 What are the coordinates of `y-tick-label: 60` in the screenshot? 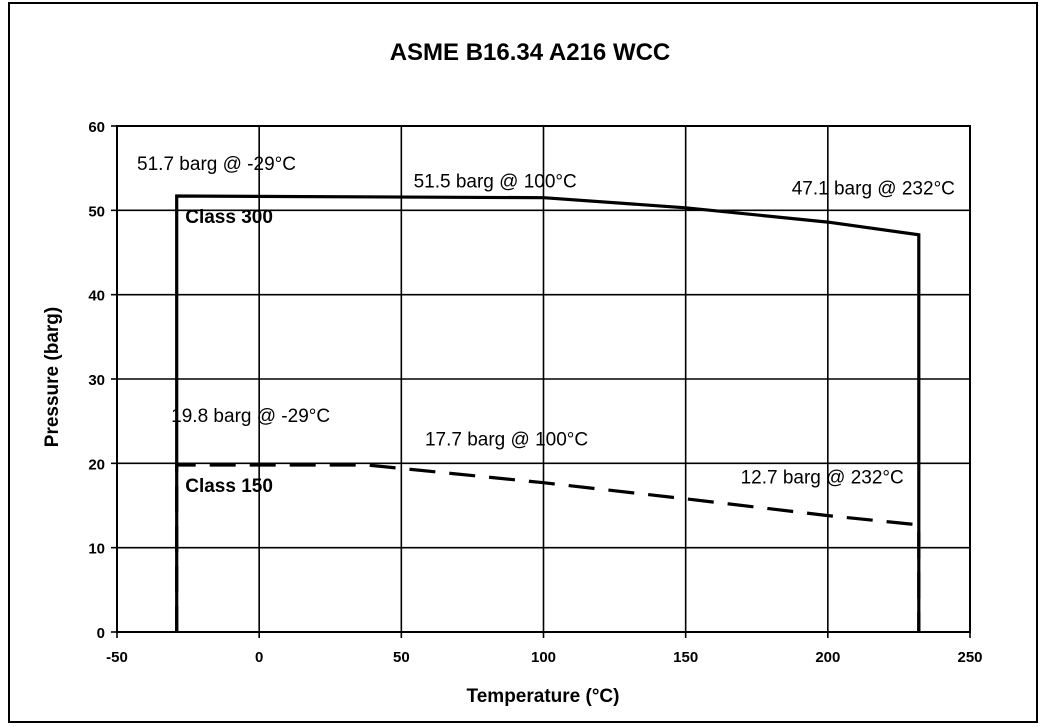 It's located at (96, 127).